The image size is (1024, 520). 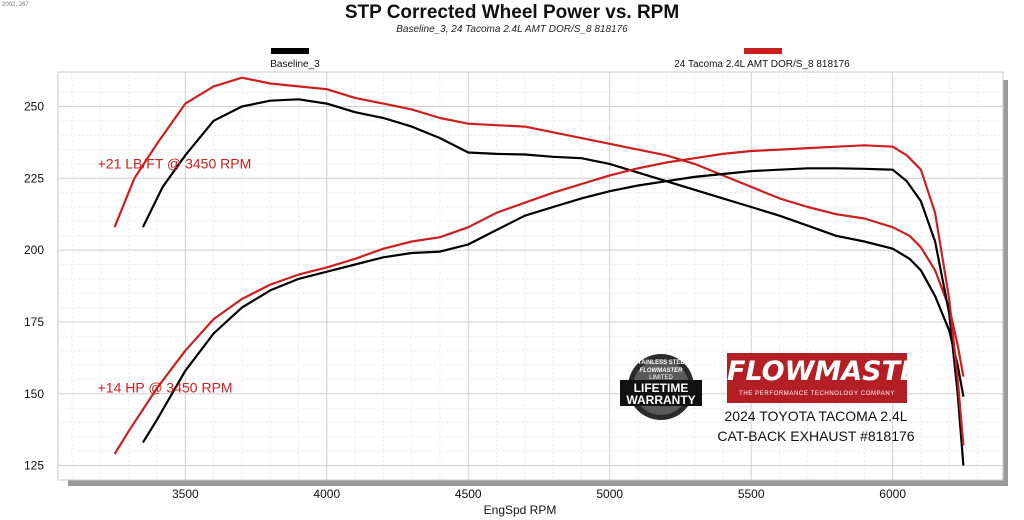 I want to click on badge-line2: WARRANTY, so click(x=660, y=400).